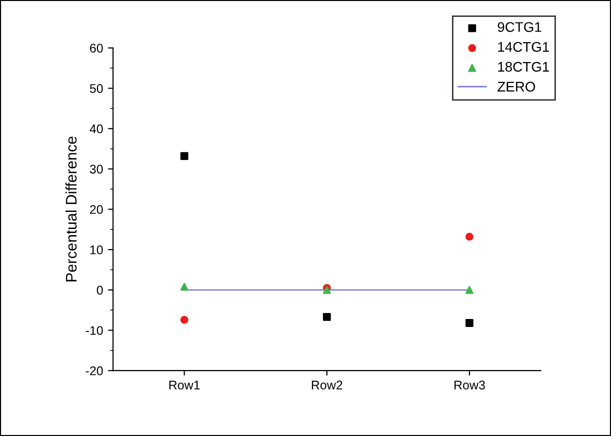 This screenshot has width=611, height=436. Describe the element at coordinates (94, 330) in the screenshot. I see `y-tick-label: -10` at that location.